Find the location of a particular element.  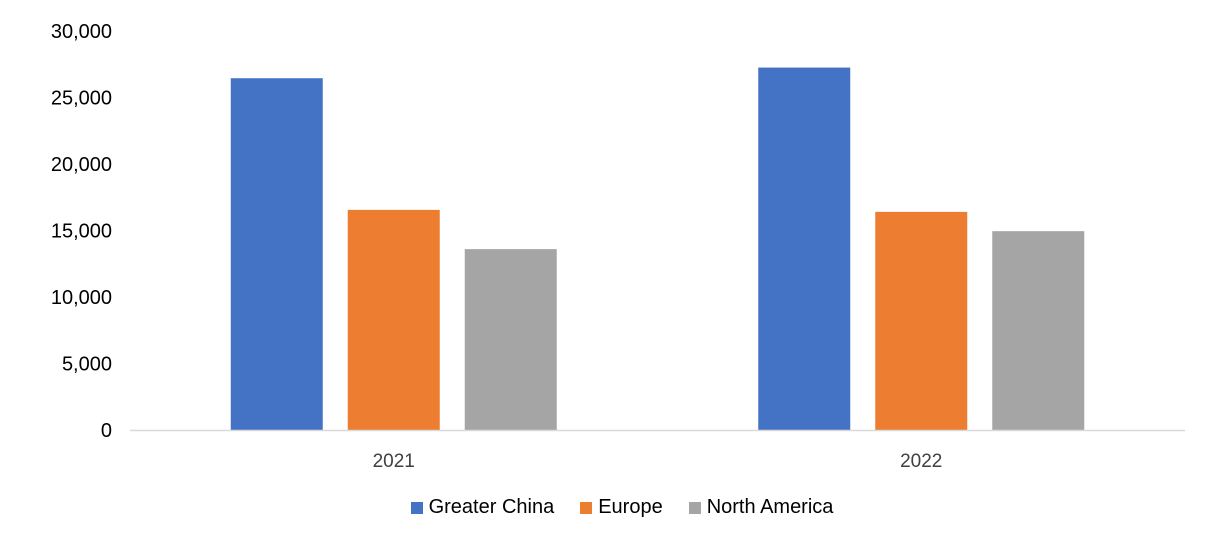

legend-item-north-america: North America is located at coordinates (761, 507).